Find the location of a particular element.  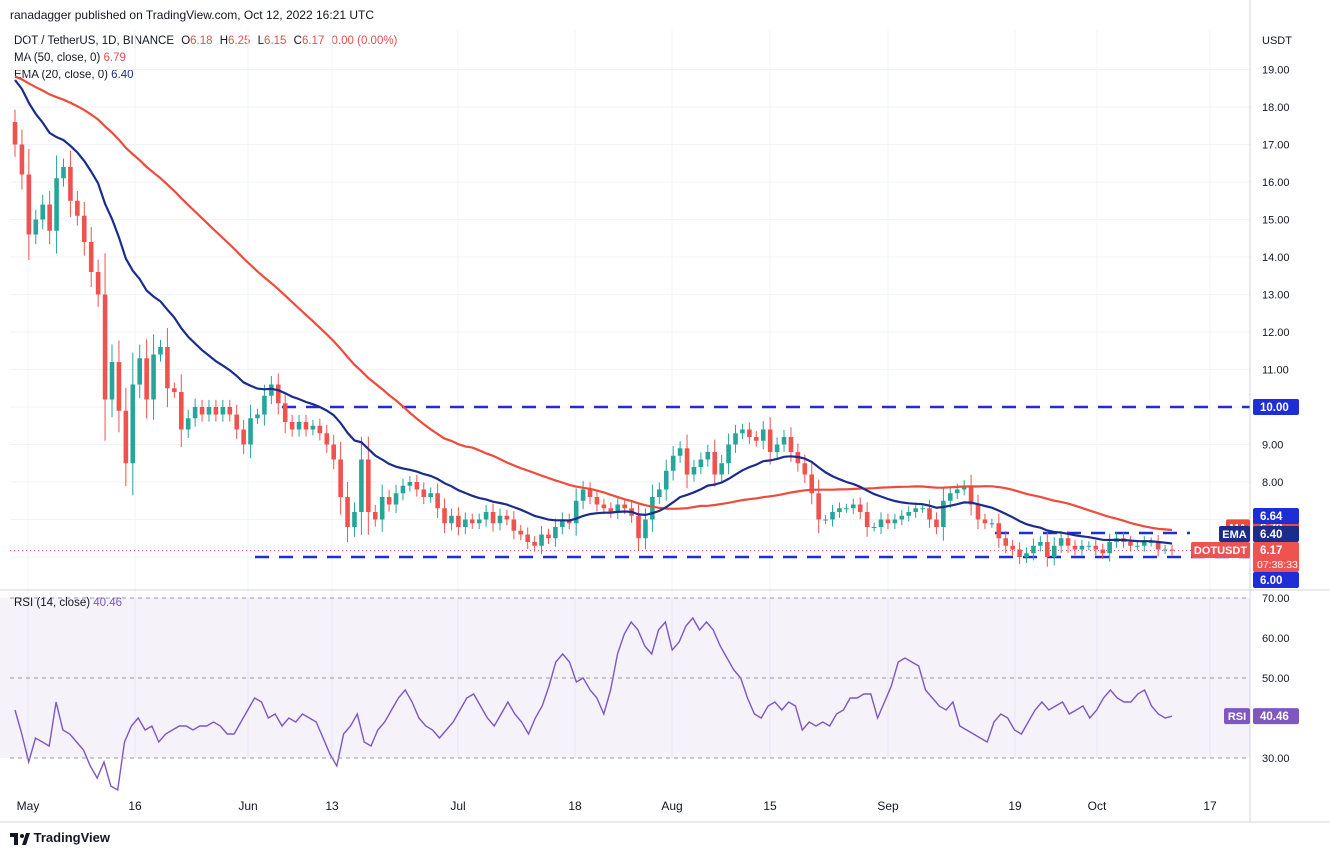

change-value: 0.00 (0.00%) is located at coordinates (364, 41).